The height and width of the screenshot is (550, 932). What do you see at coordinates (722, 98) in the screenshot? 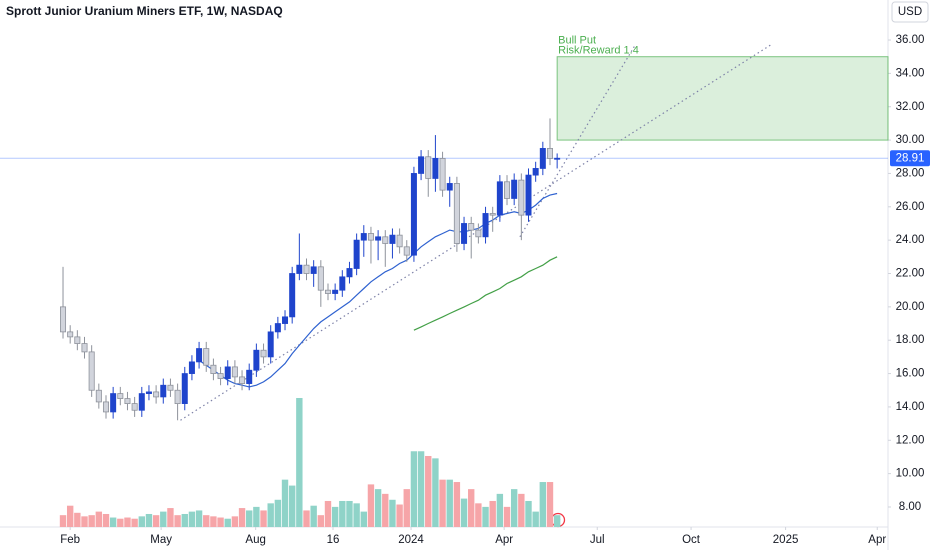
I see `position-zone` at bounding box center [722, 98].